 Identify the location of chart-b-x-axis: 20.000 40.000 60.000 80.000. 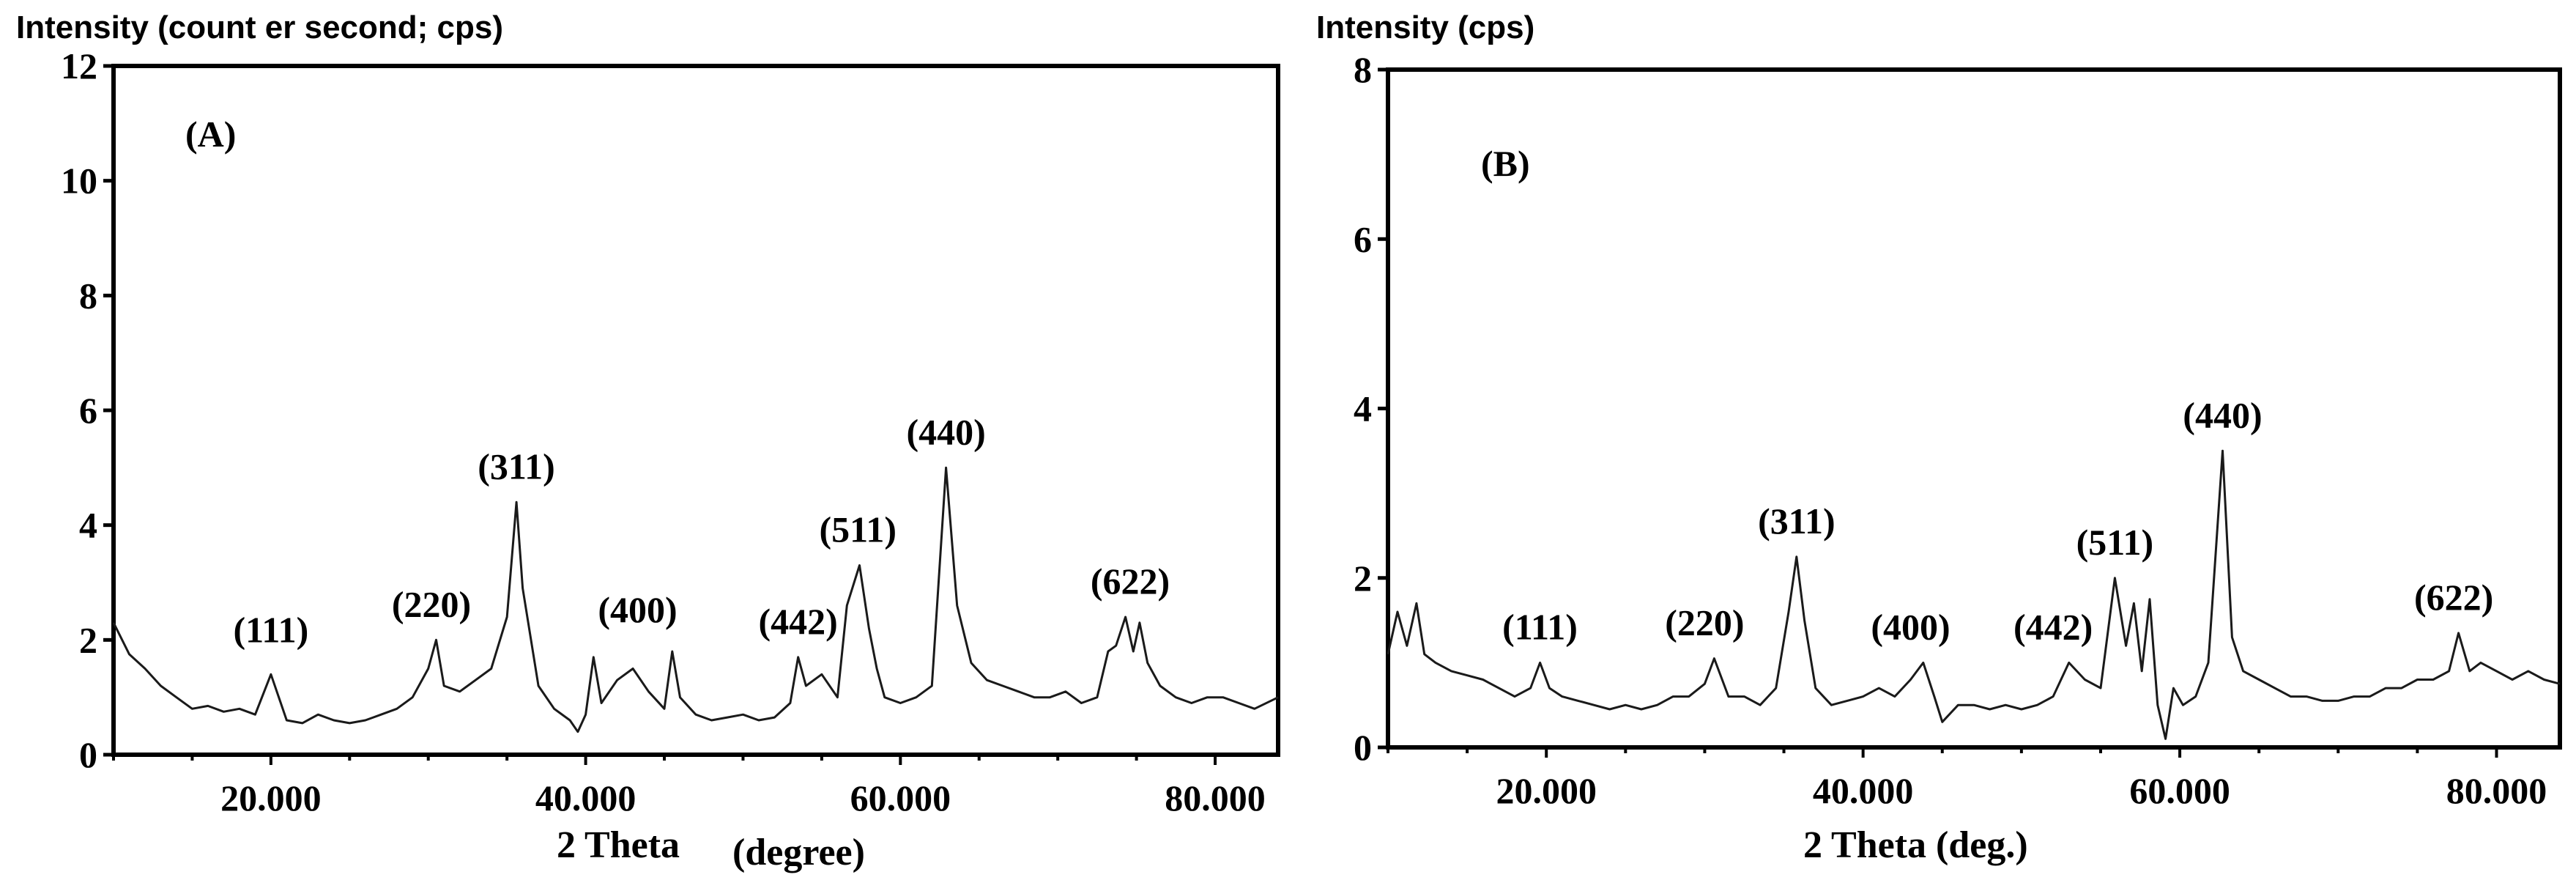
(1967, 779).